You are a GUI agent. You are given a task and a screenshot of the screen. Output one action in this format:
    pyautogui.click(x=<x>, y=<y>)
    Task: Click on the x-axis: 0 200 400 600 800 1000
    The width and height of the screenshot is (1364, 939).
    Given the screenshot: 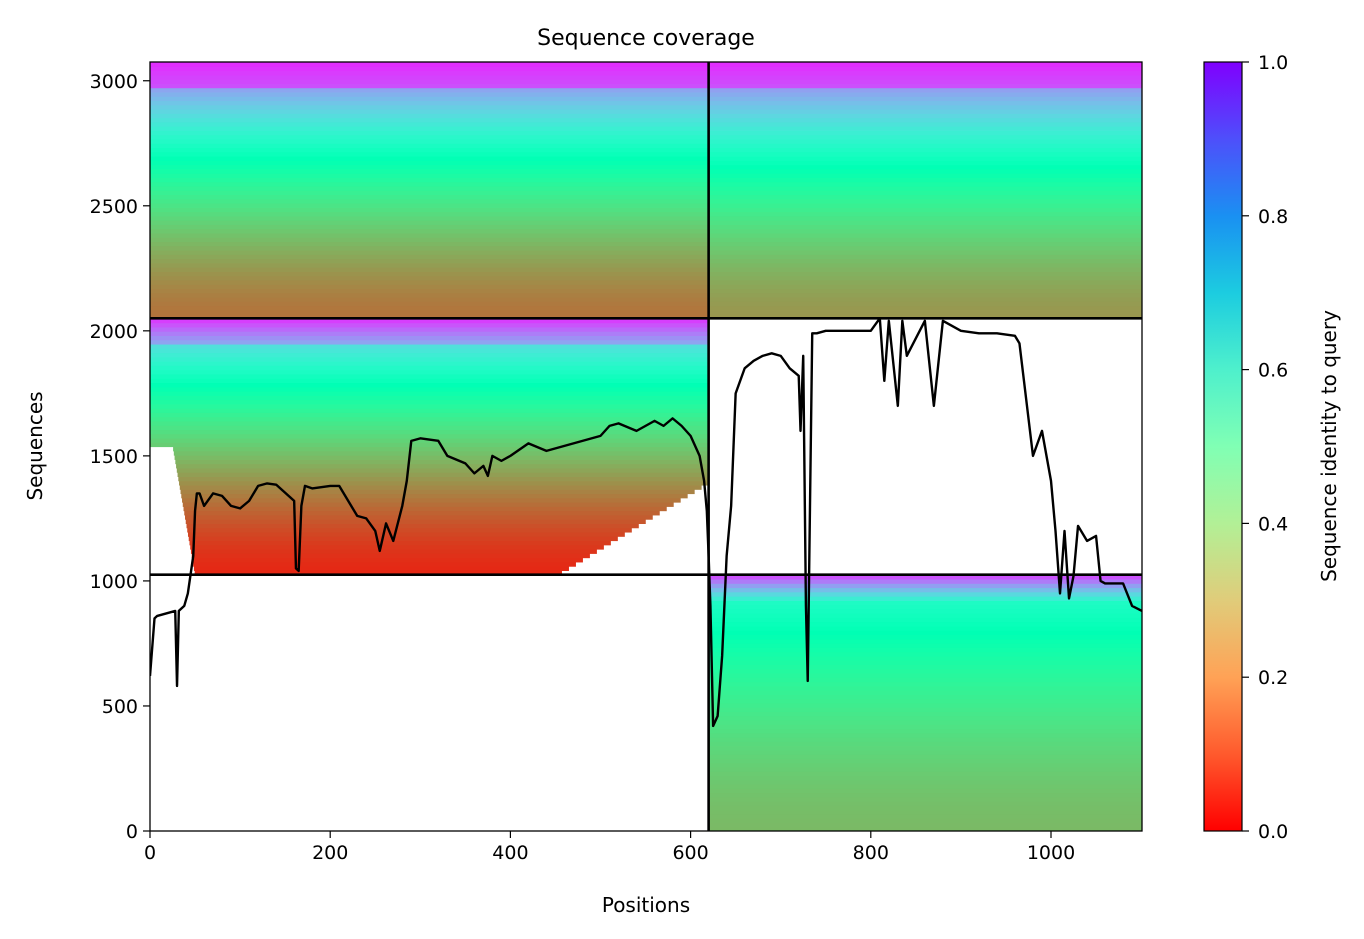 What is the action you would take?
    pyautogui.click(x=609, y=847)
    